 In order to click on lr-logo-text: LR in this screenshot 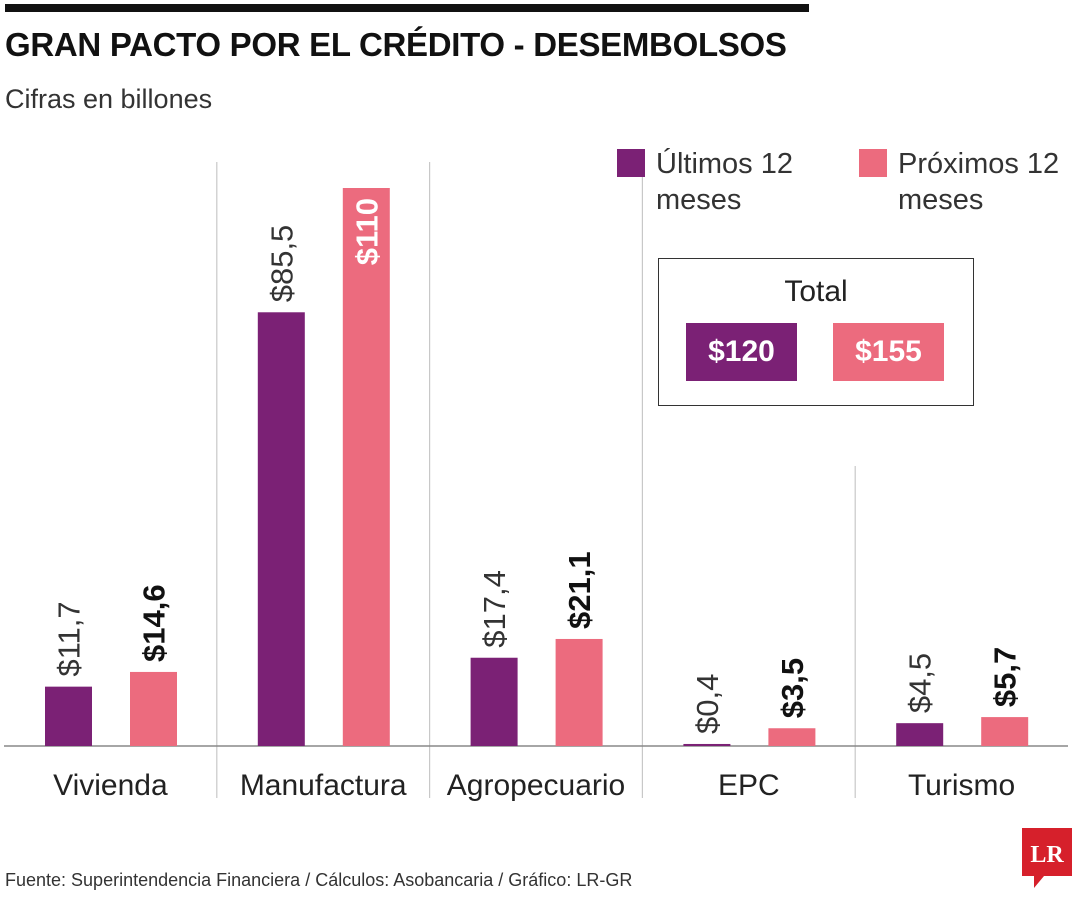, I will do `click(1047, 855)`.